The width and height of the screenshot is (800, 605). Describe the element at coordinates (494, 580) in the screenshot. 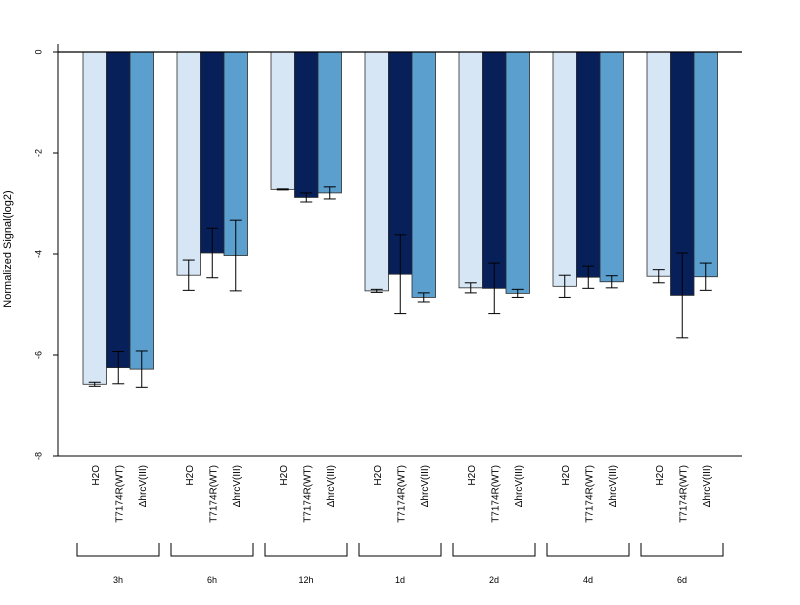

I see `x-group-label: 2d` at that location.